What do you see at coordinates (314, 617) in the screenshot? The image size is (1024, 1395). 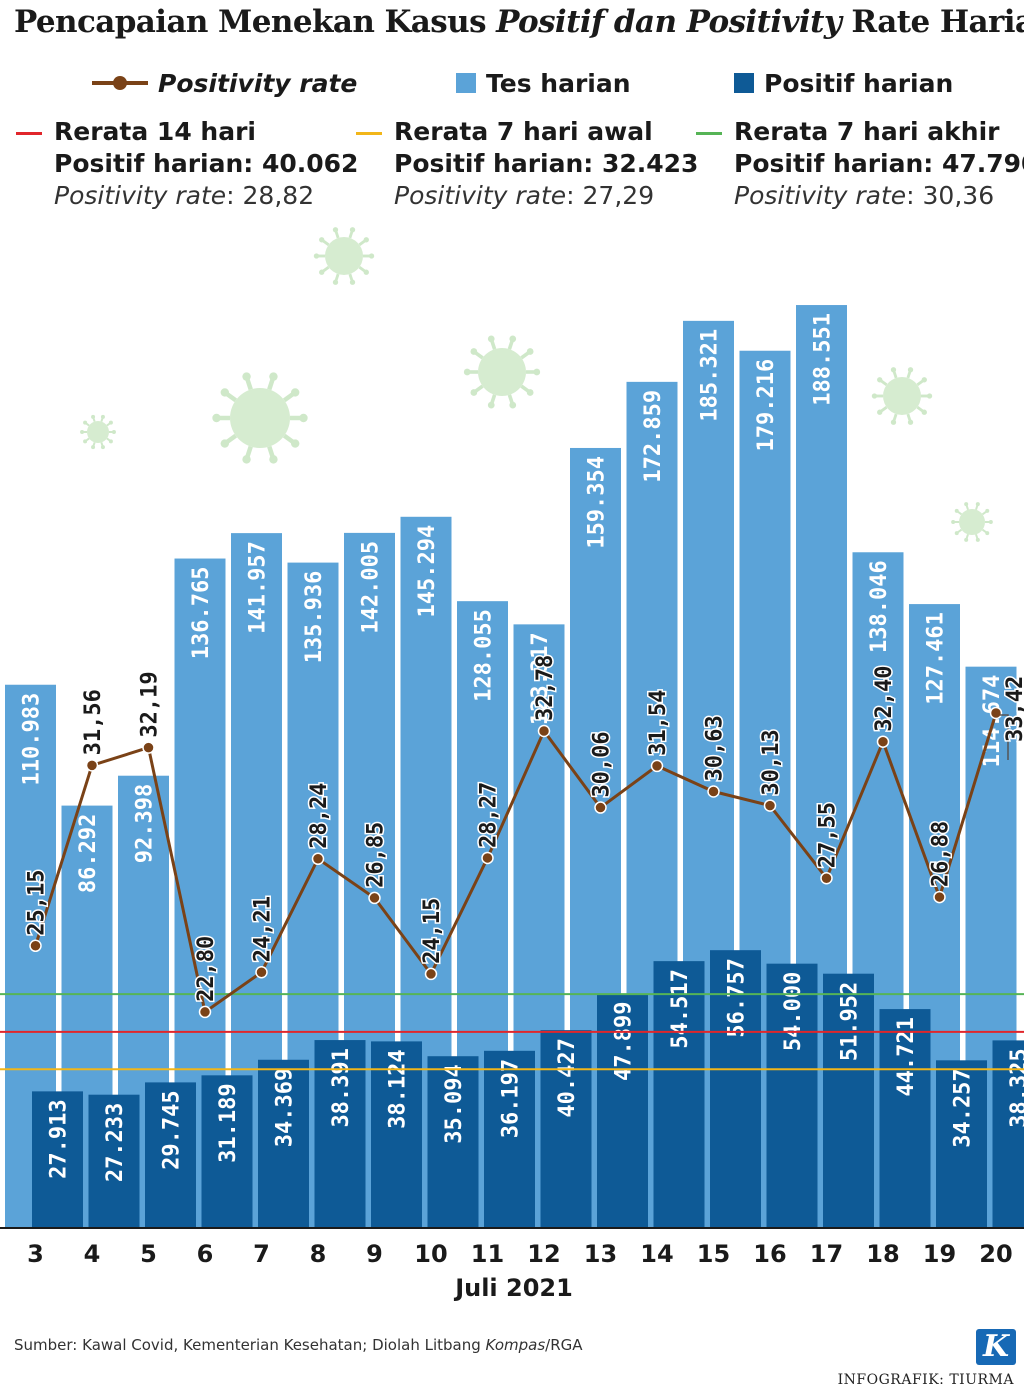 I see `tests-value-label: 135.936` at bounding box center [314, 617].